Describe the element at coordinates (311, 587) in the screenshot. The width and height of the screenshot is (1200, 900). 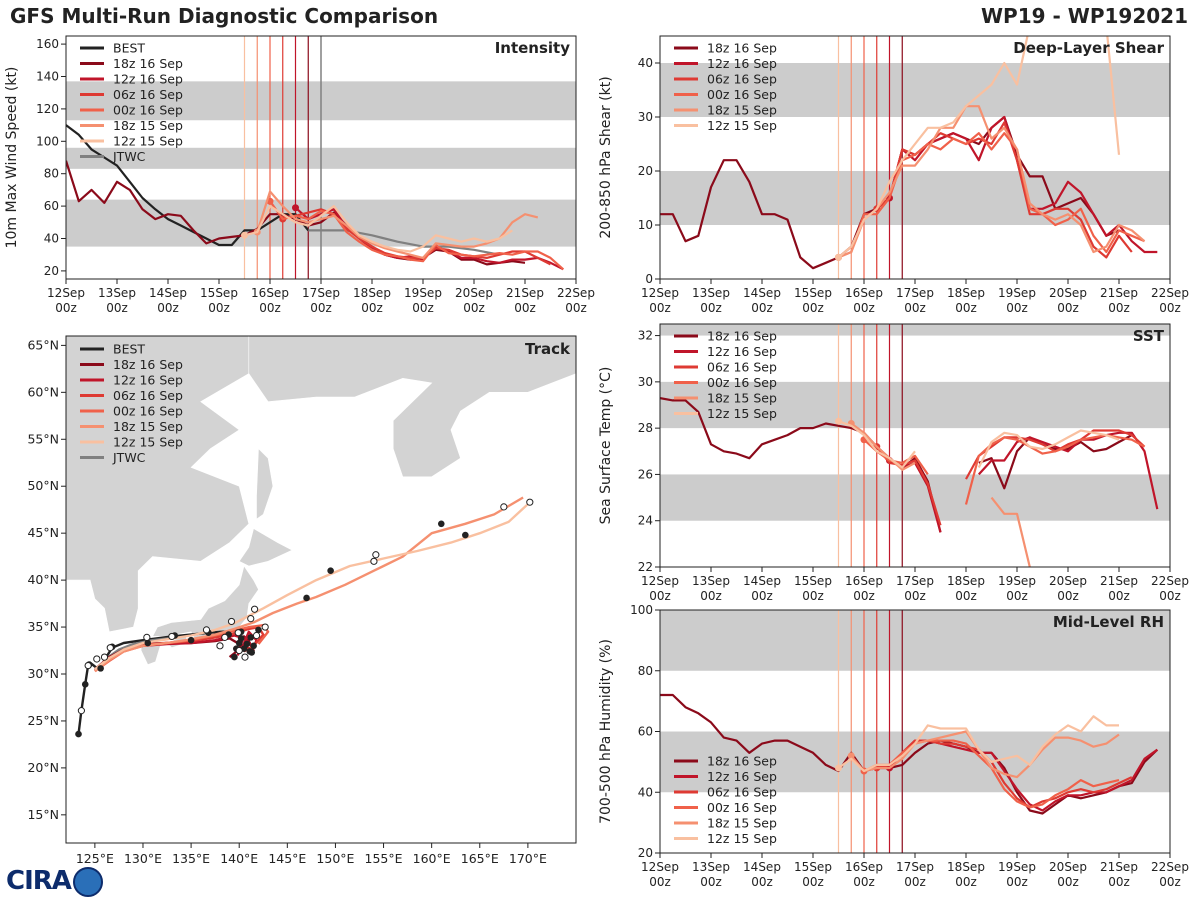
I see `track-line` at that location.